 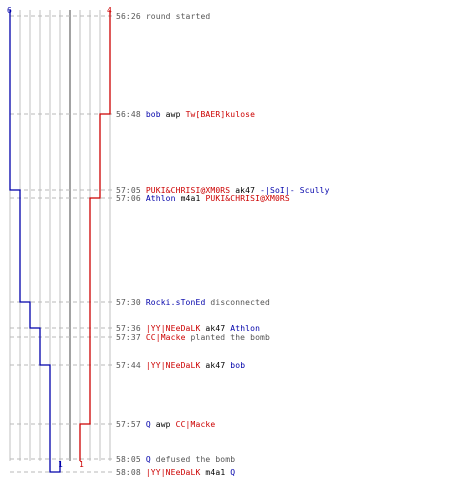 What do you see at coordinates (228, 337) in the screenshot?
I see `event-description: planted the bomb` at bounding box center [228, 337].